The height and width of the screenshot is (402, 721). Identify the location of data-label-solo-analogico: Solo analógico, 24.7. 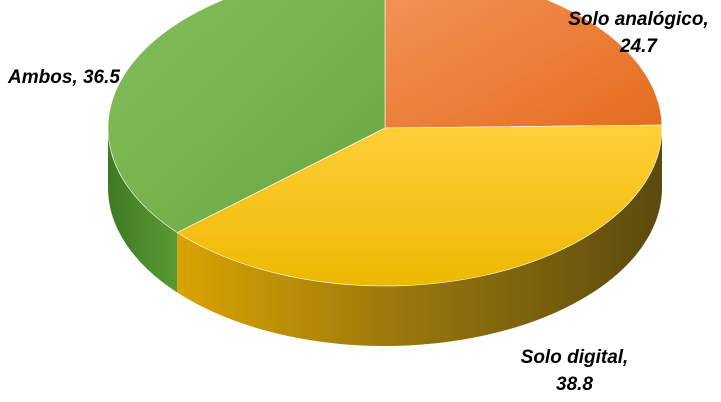
(638, 33).